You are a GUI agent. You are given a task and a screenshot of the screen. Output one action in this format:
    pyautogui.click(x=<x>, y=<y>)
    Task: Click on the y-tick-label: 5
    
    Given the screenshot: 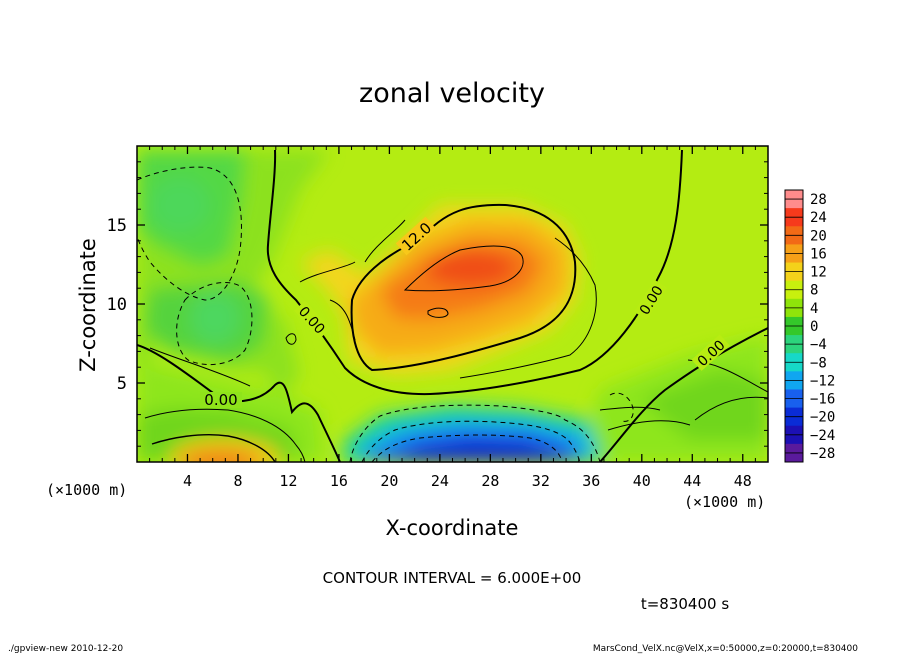 What is the action you would take?
    pyautogui.click(x=122, y=384)
    